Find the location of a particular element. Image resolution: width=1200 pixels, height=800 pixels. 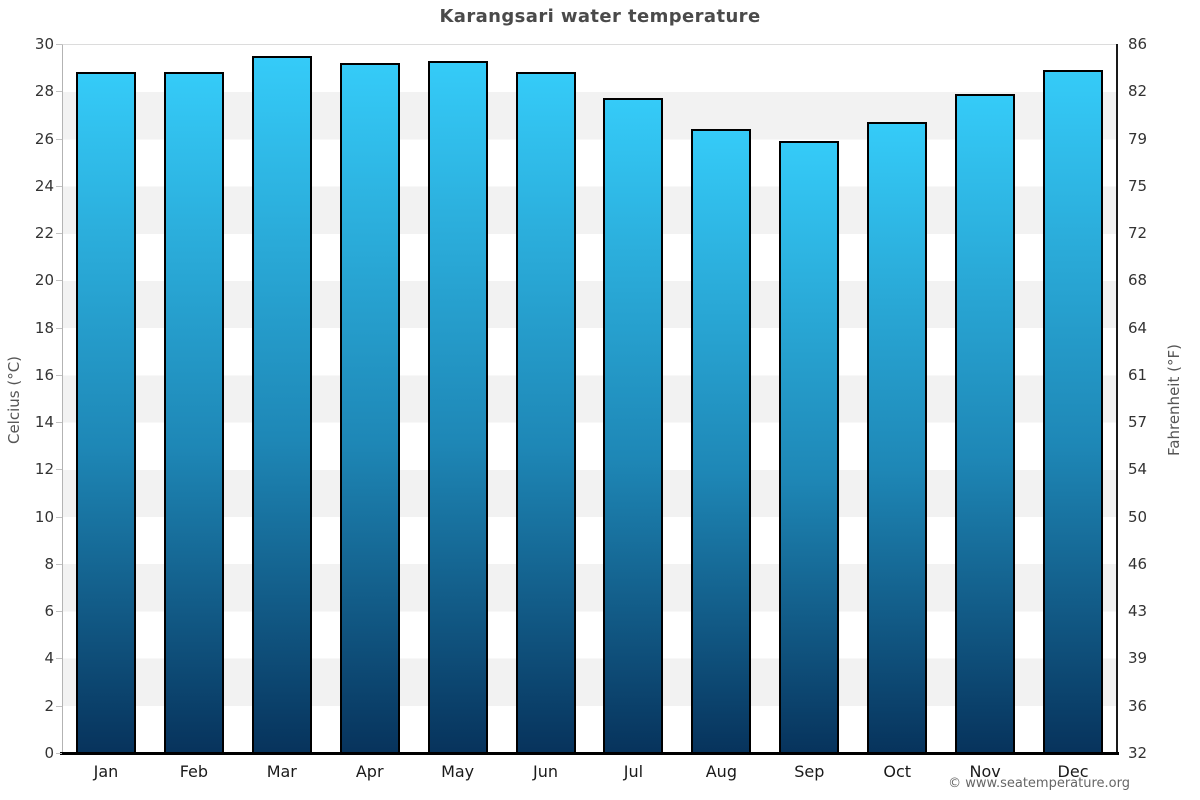

x-axis-tick-label-sep: Sep is located at coordinates (809, 771).